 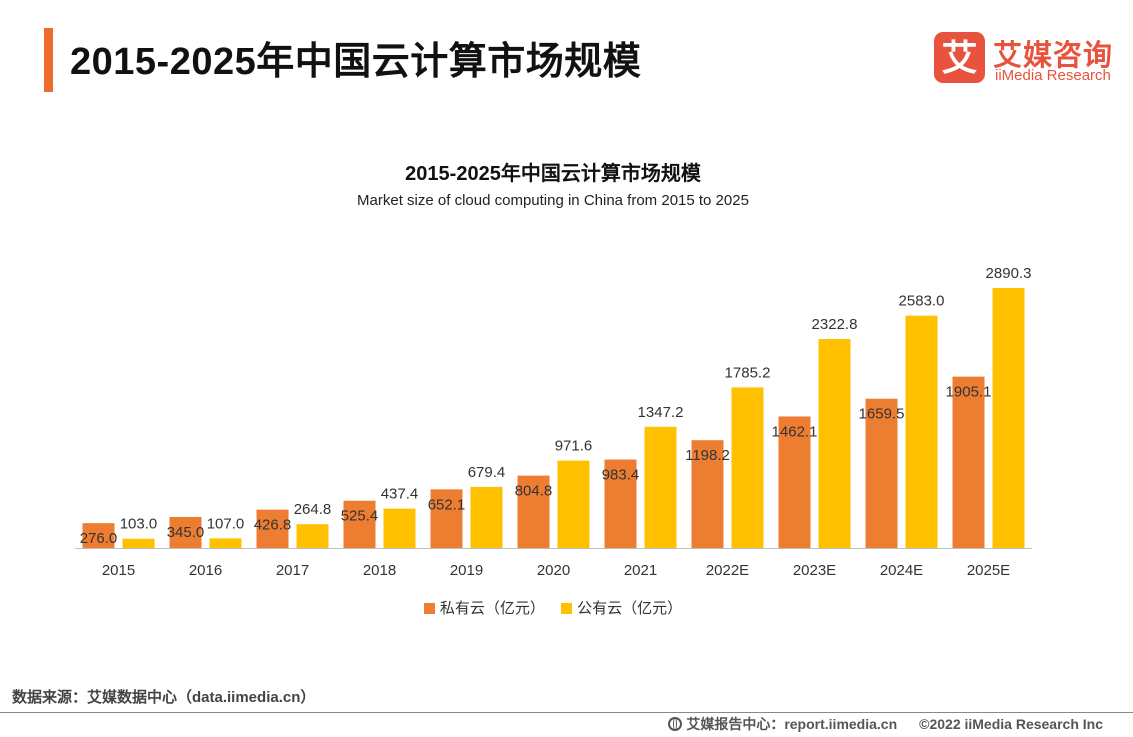 What do you see at coordinates (795, 431) in the screenshot?
I see `data-label-private-cloud-2023E: 1462.1` at bounding box center [795, 431].